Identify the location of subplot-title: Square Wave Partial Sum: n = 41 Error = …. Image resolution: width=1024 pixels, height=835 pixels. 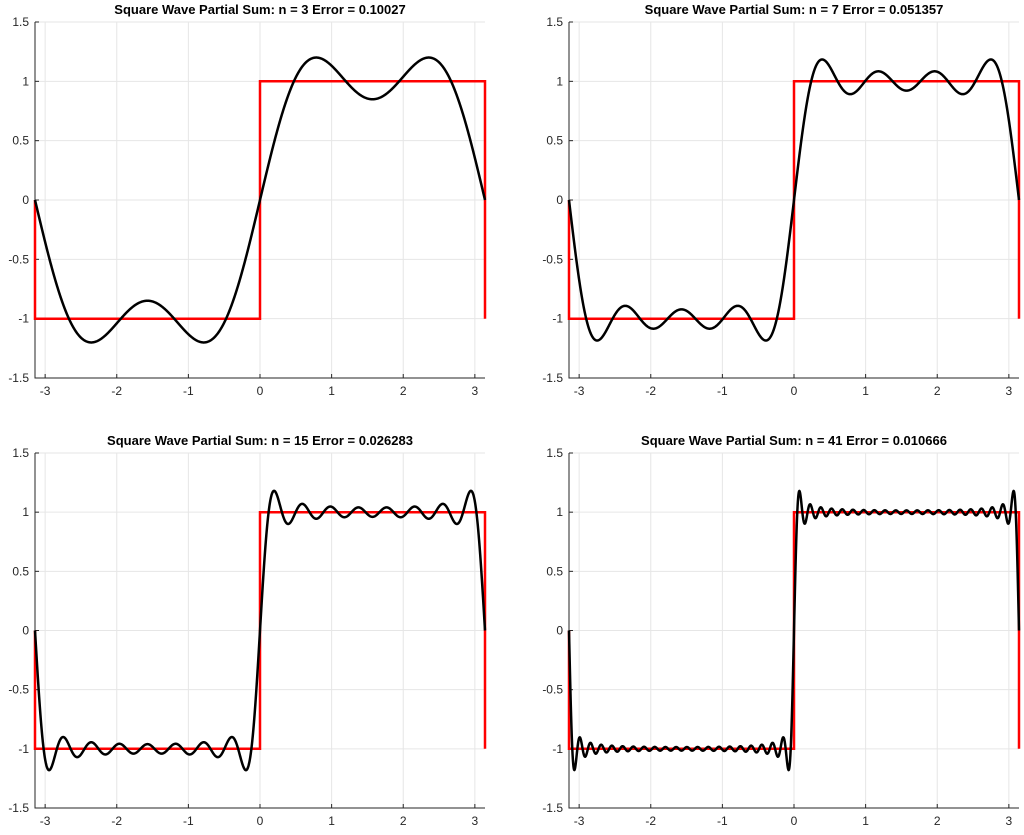
(794, 440).